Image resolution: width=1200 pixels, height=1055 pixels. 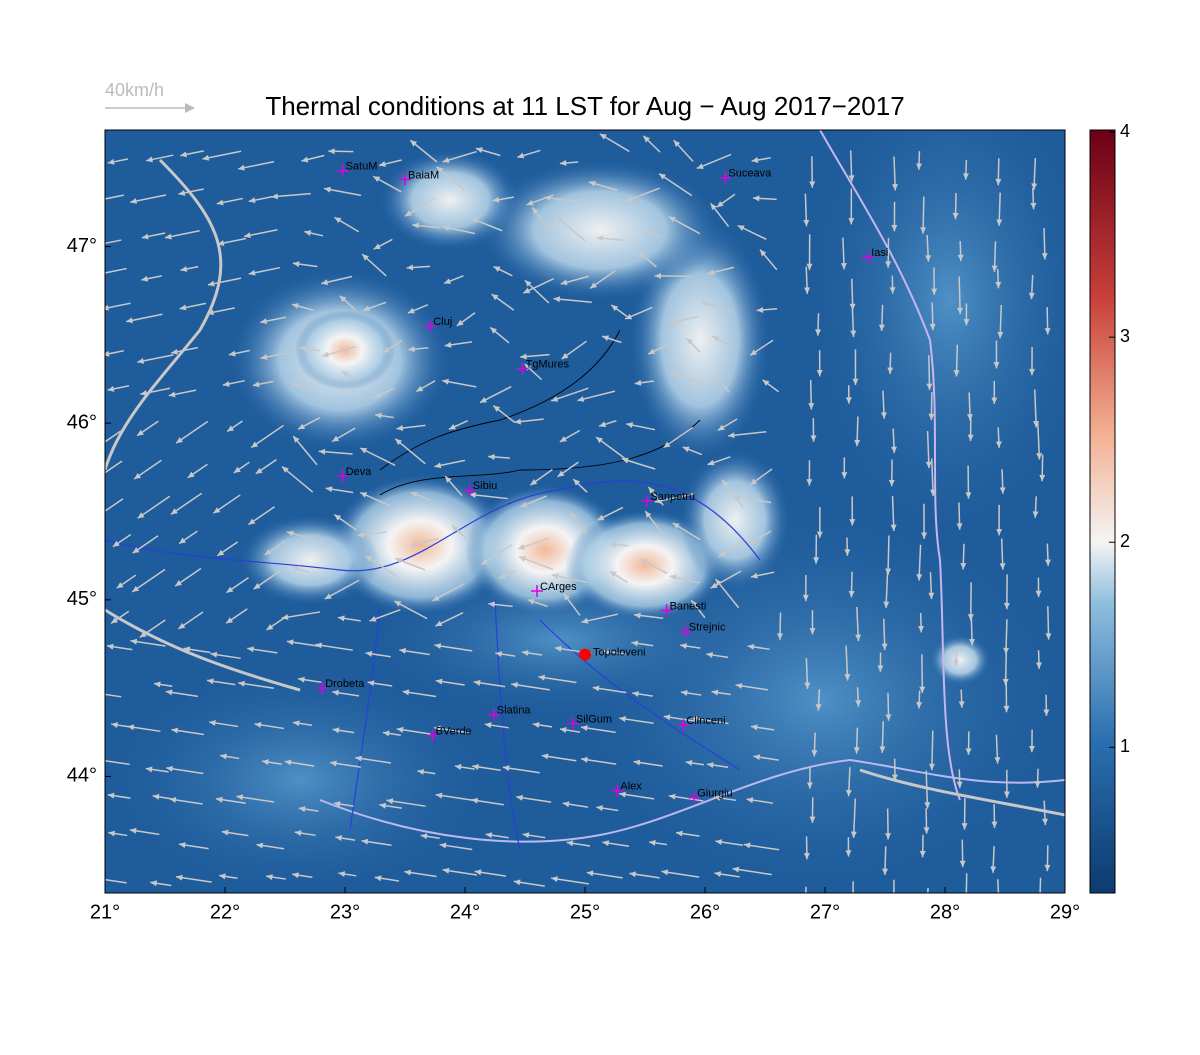 What do you see at coordinates (548, 364) in the screenshot?
I see `city-label: TgMures` at bounding box center [548, 364].